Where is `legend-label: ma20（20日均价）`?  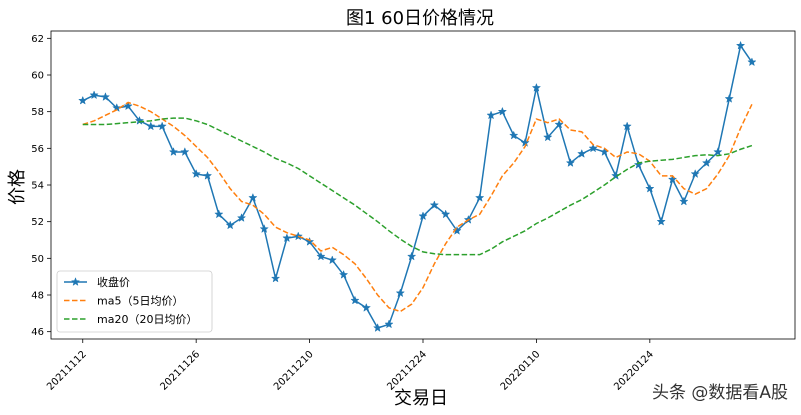 legend-label: ma20（20日均价） is located at coordinates (147, 319).